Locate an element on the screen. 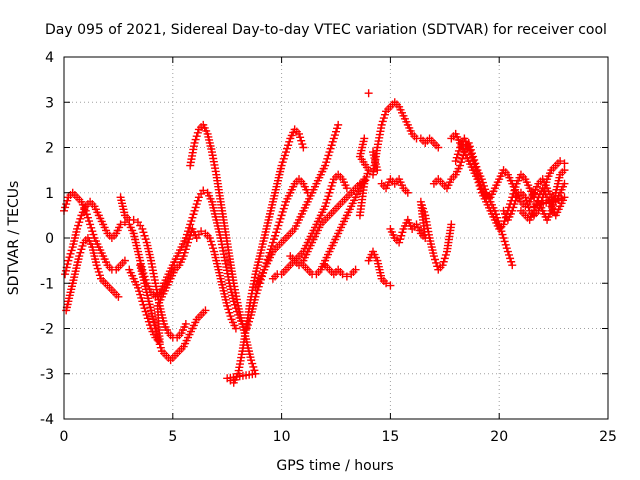  y-axis-label: SDTVAR / TECUs is located at coordinates (14, 238).